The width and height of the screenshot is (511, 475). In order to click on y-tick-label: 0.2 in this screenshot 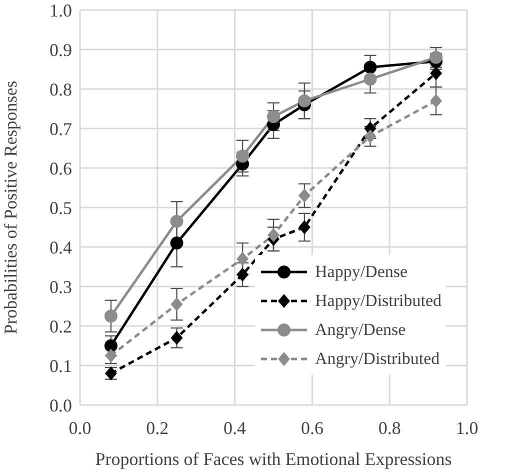, I will do `click(61, 326)`.